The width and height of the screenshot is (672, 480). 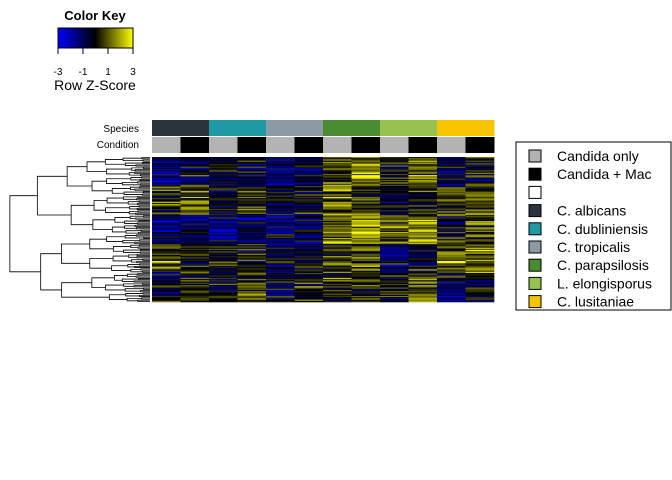 I want to click on legend-swatch, so click(x=535, y=265).